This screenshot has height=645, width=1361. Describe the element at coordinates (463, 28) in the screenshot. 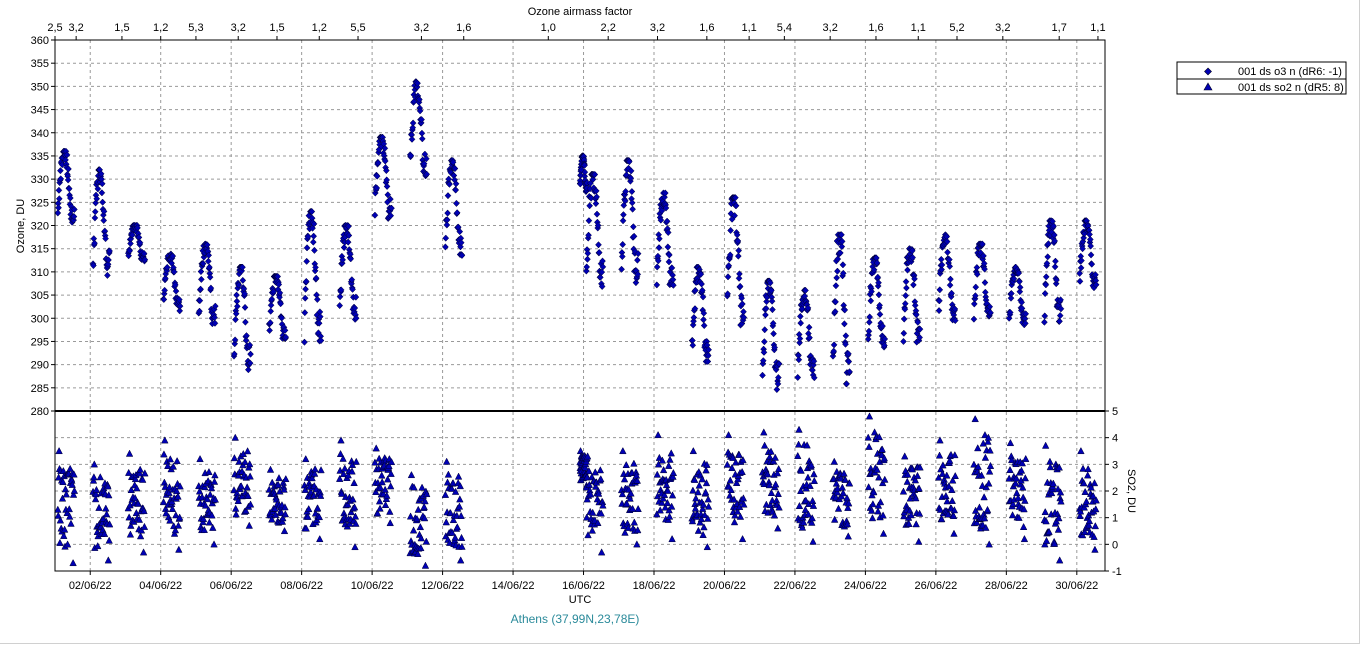

I see `airmass-tick-label: 1,6` at that location.